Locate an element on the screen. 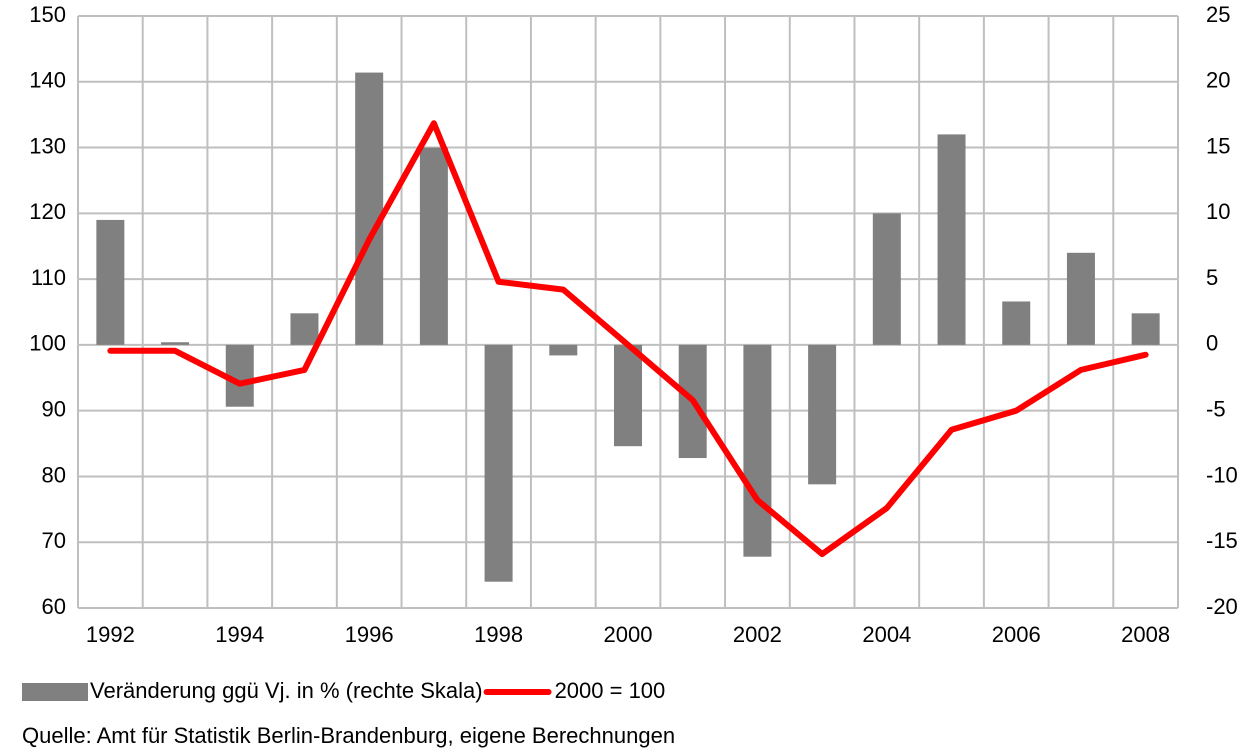 This screenshot has height=756, width=1255. y-tick-label: 120 is located at coordinates (47, 211).